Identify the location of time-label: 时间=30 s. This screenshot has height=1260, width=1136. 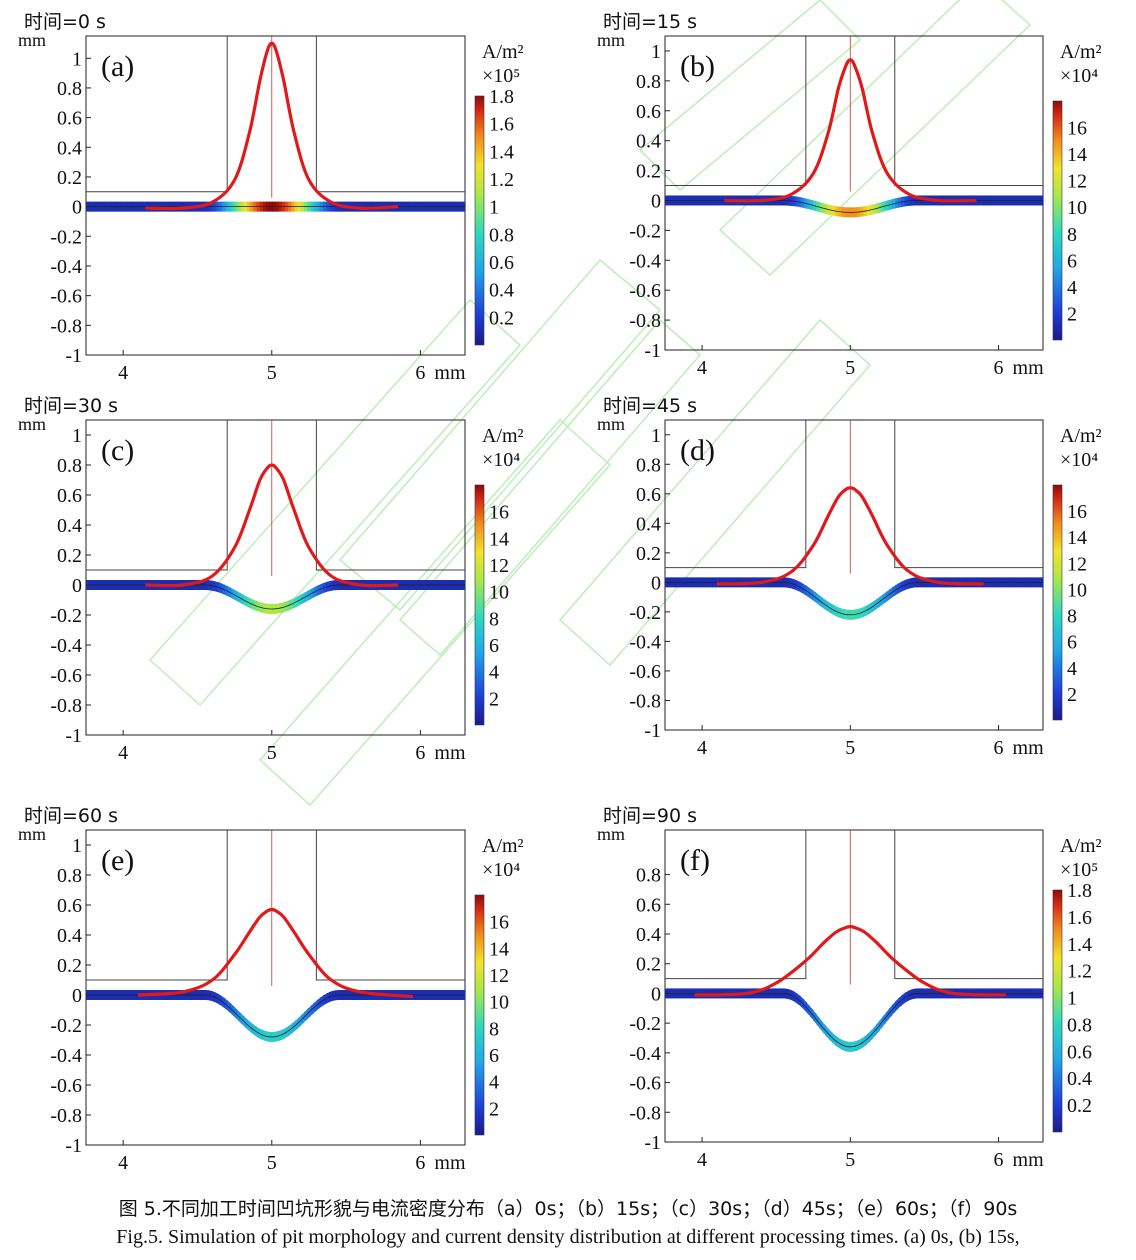
(71, 406).